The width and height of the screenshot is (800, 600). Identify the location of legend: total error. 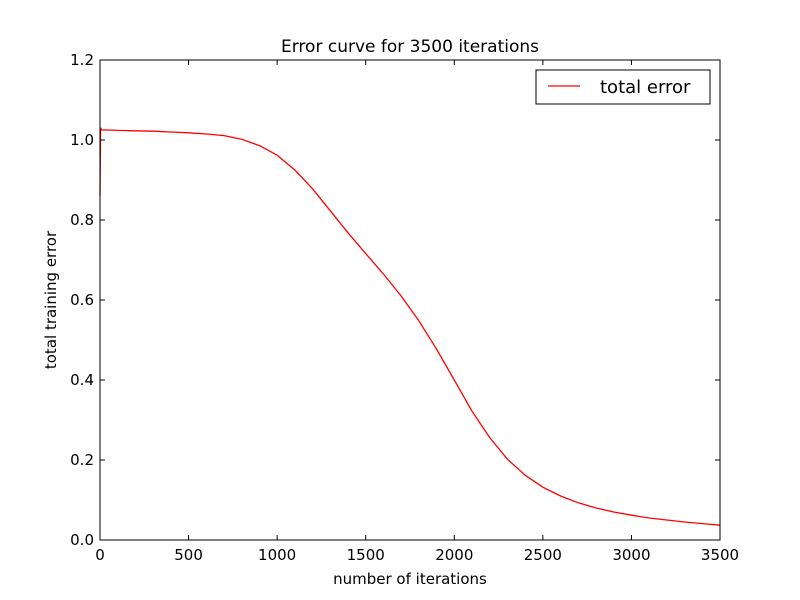
(623, 87).